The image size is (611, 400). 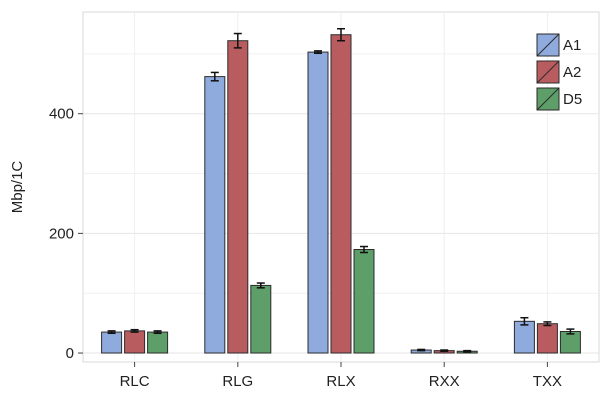 What do you see at coordinates (17, 187) in the screenshot?
I see `y-axis-label: Mbp/1C` at bounding box center [17, 187].